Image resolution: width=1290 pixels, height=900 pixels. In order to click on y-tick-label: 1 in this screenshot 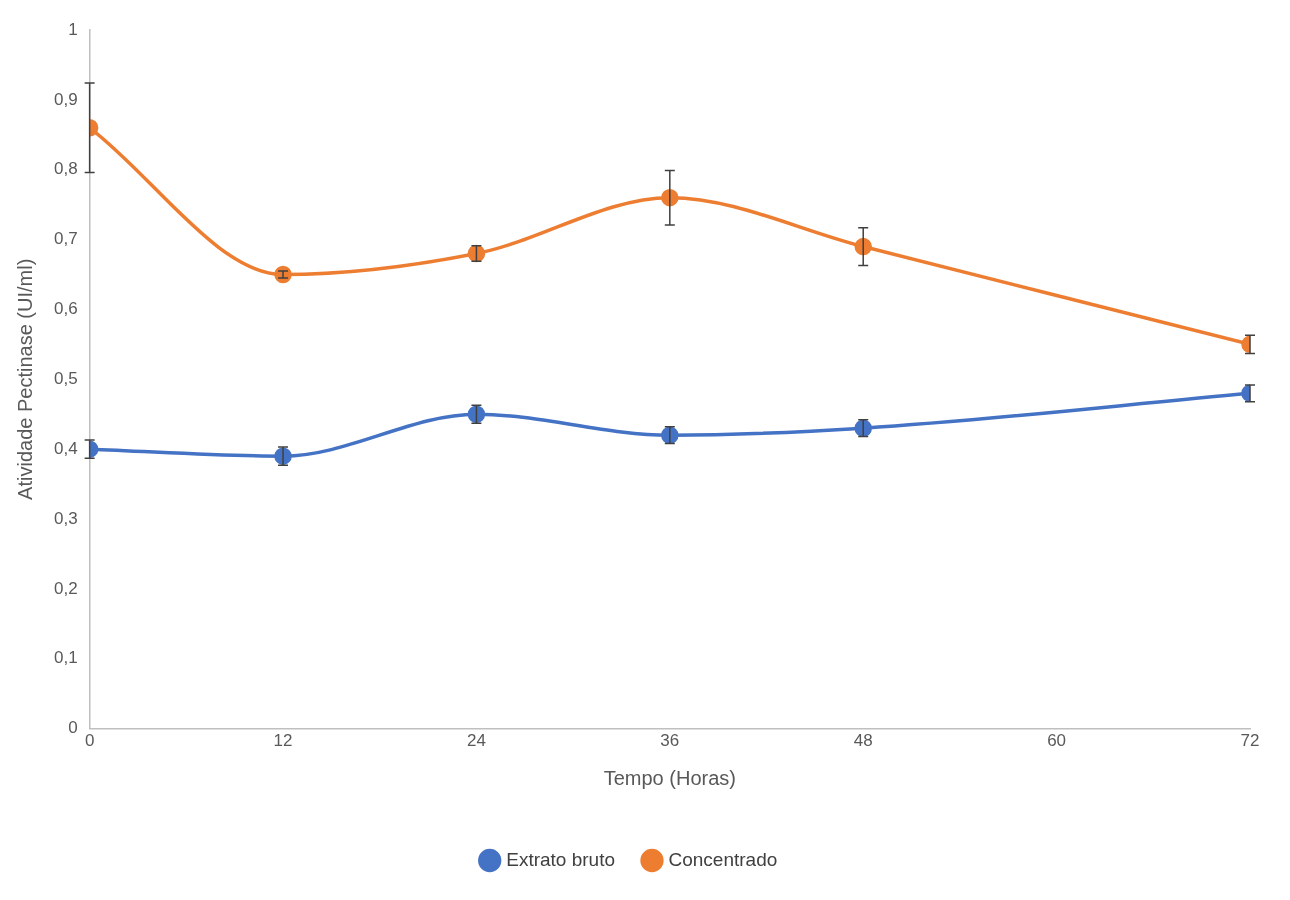, I will do `click(73, 29)`.